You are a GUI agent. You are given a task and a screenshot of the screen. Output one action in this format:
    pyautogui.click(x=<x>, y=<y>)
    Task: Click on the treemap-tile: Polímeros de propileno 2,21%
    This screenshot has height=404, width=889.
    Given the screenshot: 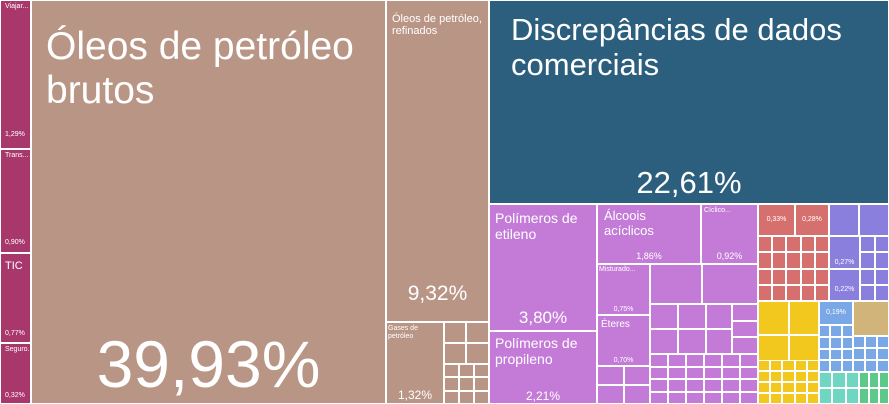 What is the action you would take?
    pyautogui.click(x=543, y=367)
    